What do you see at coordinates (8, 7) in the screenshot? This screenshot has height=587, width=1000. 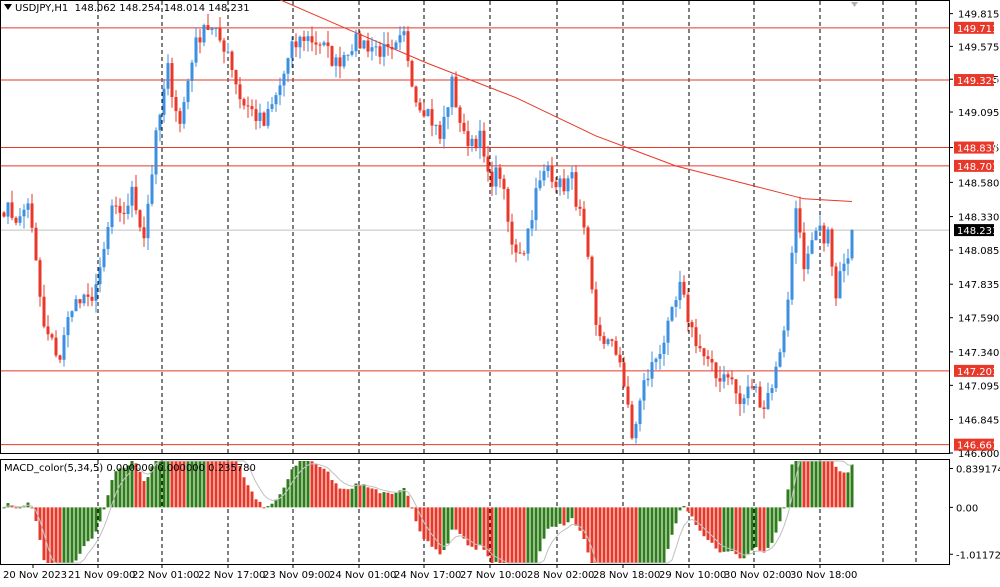 I see `dropdown-triangle-icon` at bounding box center [8, 7].